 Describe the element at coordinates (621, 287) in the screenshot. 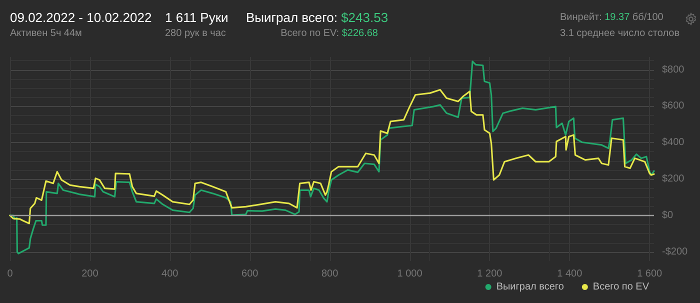

I see `legend-label: Всего по EV` at that location.